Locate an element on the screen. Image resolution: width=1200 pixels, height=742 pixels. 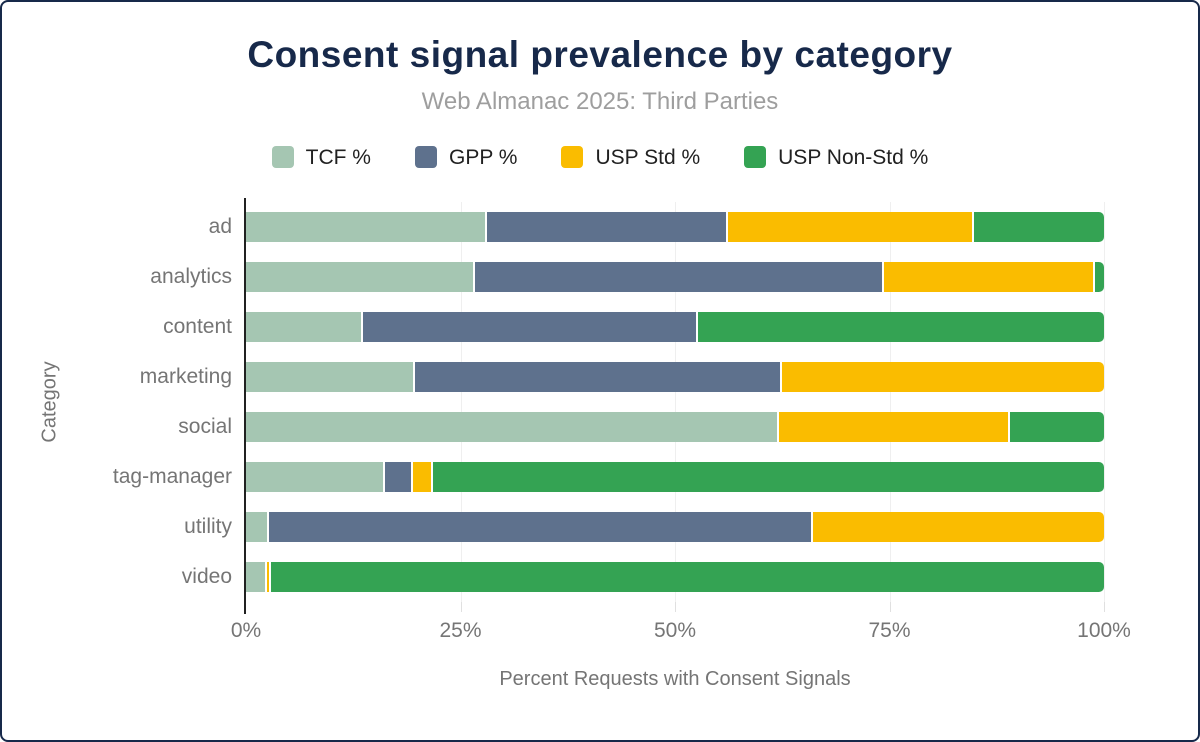
legend-label: USP Non-Std % is located at coordinates (853, 157).